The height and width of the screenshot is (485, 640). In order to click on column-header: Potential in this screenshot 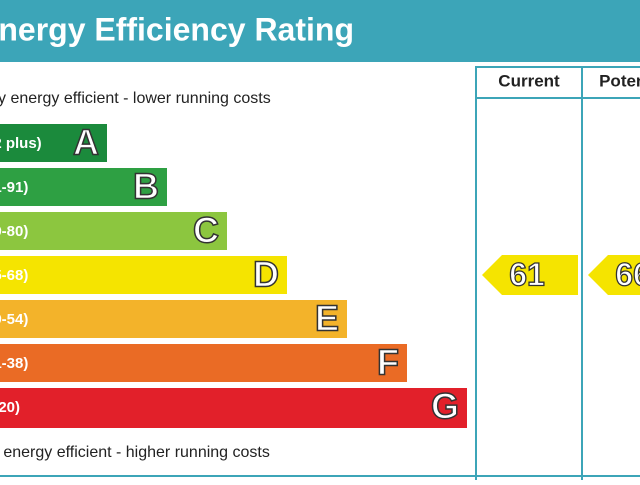, I will do `click(619, 80)`.